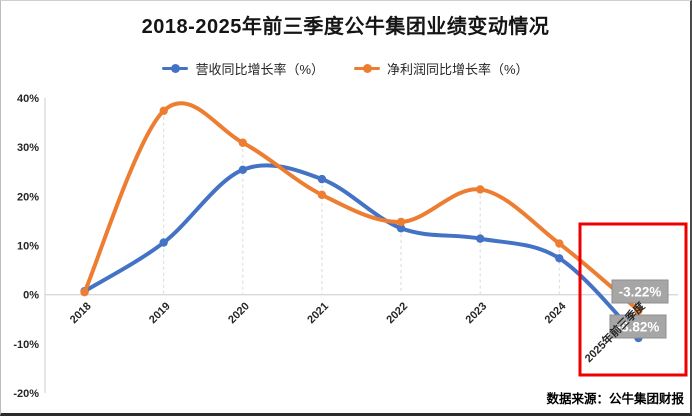 The width and height of the screenshot is (692, 416). I want to click on y-tick-label: 0%, so click(31, 296).